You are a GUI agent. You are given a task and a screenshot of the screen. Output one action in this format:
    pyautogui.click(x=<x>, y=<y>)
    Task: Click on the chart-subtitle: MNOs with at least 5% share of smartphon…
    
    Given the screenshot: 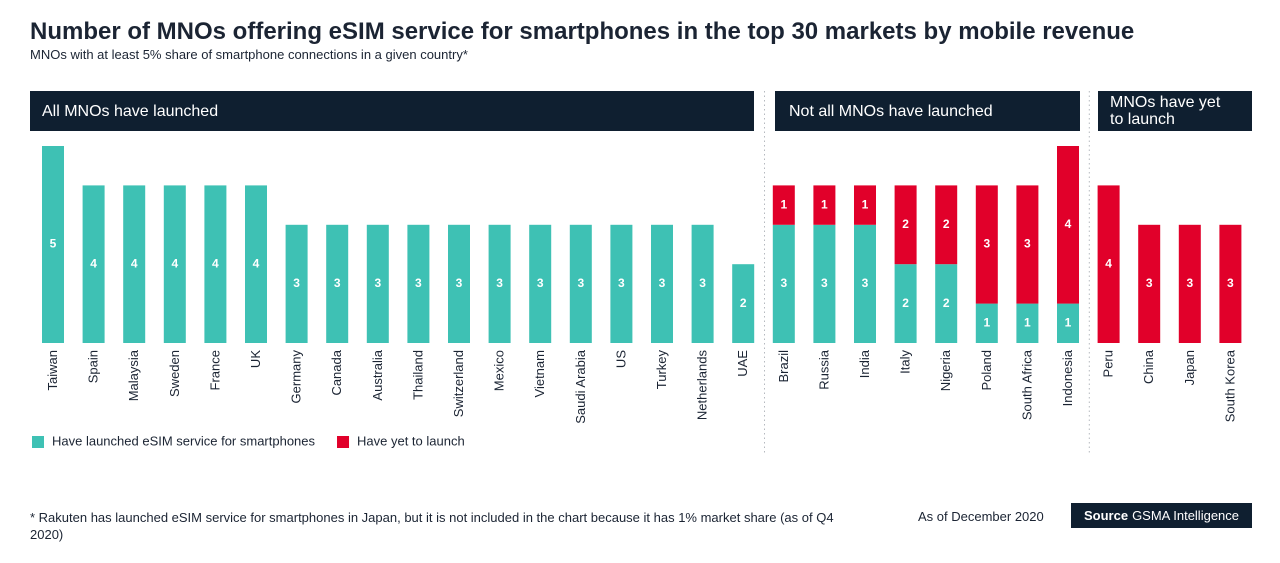 What is the action you would take?
    pyautogui.click(x=249, y=54)
    